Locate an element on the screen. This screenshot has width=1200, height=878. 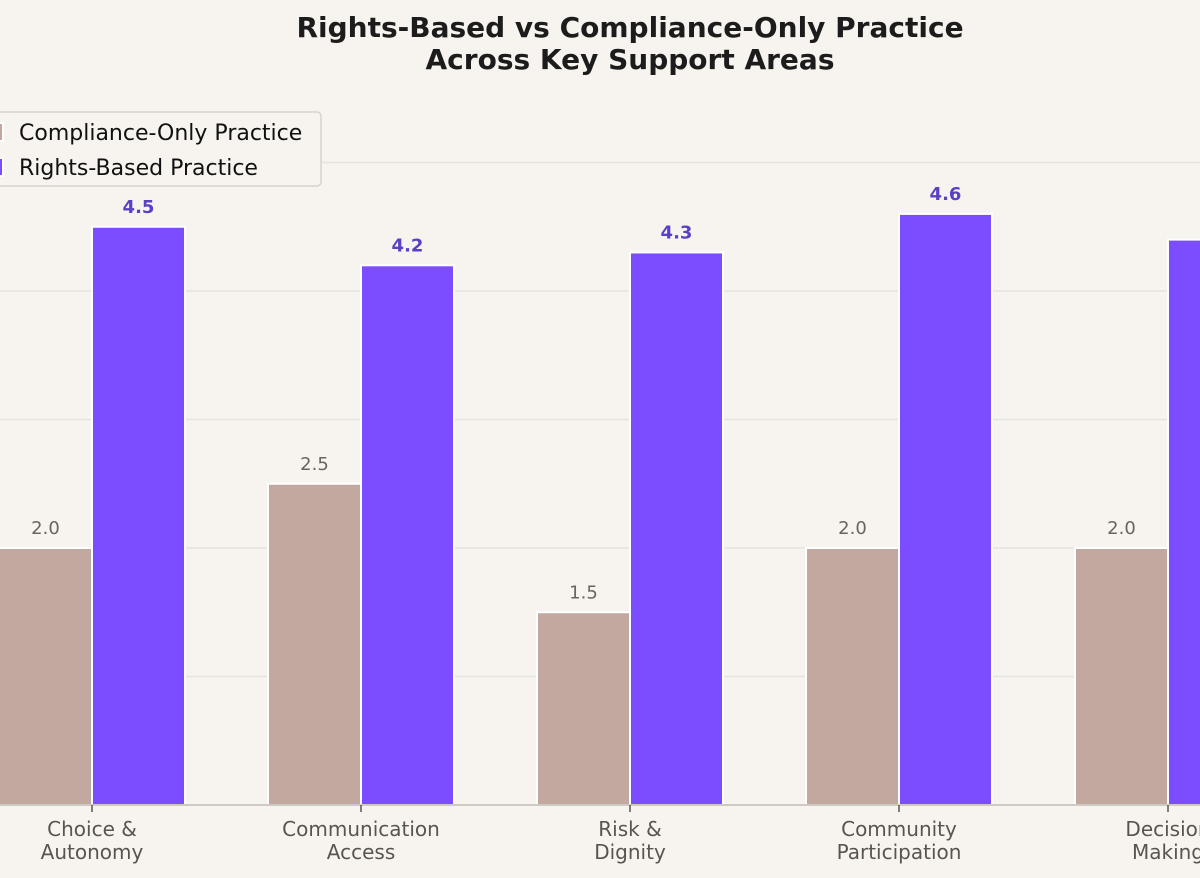
chart-title-line: Rights-Based vs Compliance-Only Practice is located at coordinates (629, 27).